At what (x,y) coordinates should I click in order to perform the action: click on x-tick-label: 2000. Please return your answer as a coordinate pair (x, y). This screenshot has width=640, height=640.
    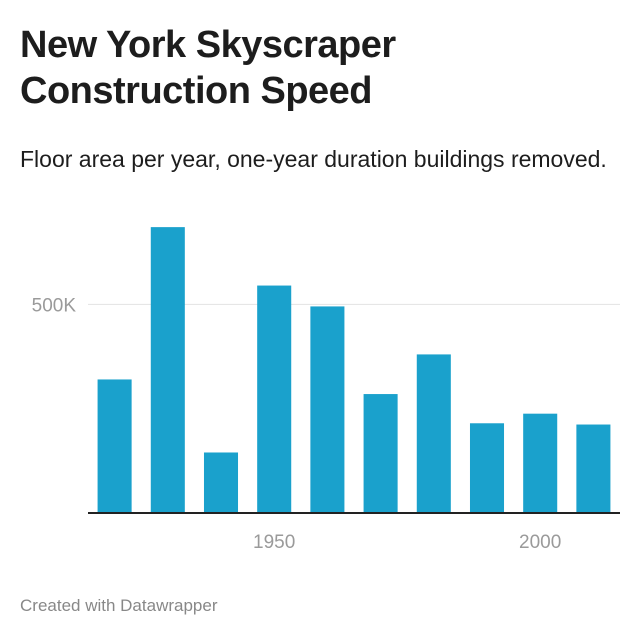
    Looking at the image, I should click on (540, 542).